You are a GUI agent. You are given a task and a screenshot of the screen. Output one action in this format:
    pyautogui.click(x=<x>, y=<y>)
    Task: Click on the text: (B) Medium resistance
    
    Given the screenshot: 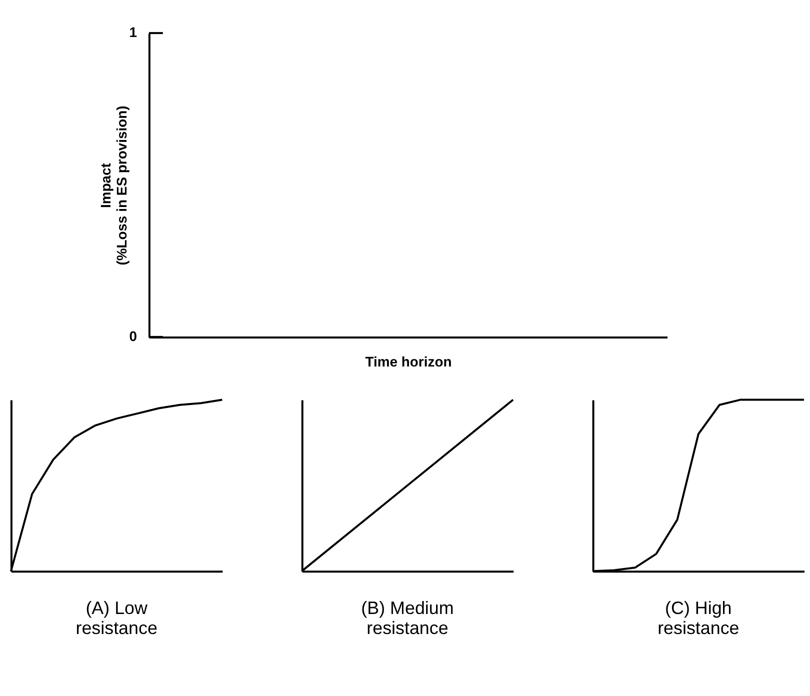 What is the action you would take?
    pyautogui.click(x=407, y=618)
    